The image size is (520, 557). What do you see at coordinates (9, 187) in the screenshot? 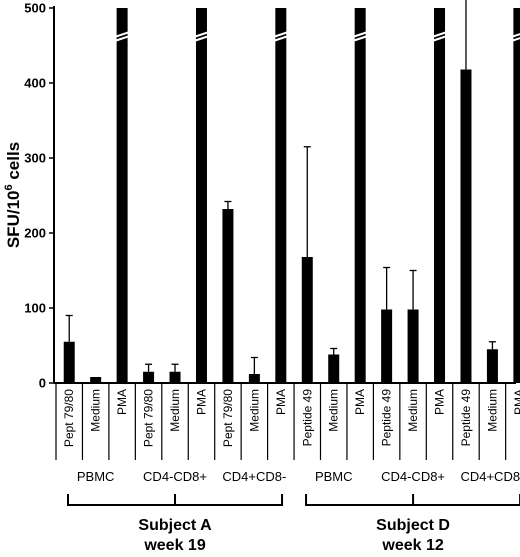
I see `y-axis-label-superscript: 6` at bounding box center [9, 187].